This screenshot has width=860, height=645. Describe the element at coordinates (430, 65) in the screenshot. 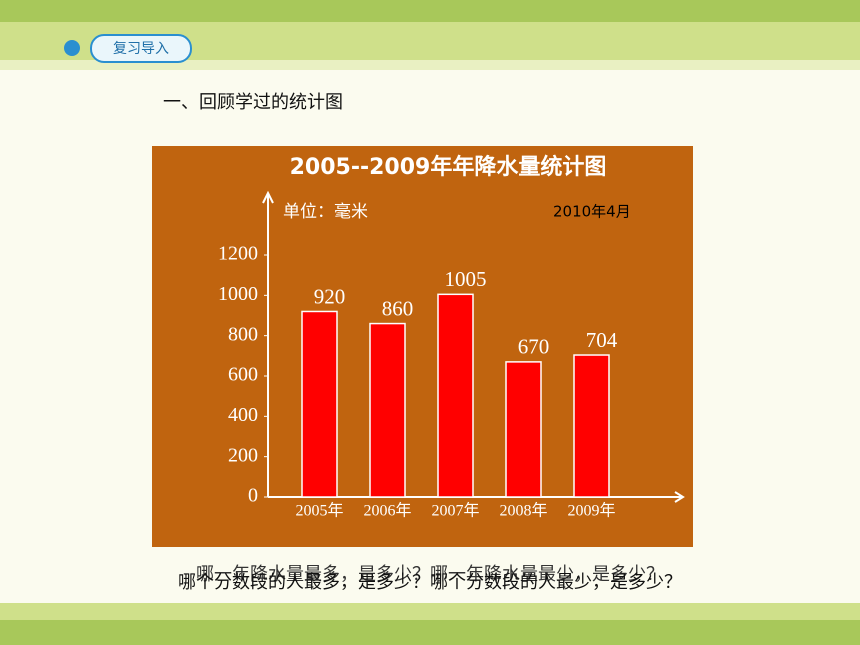

I see `top-decoration-edge` at that location.